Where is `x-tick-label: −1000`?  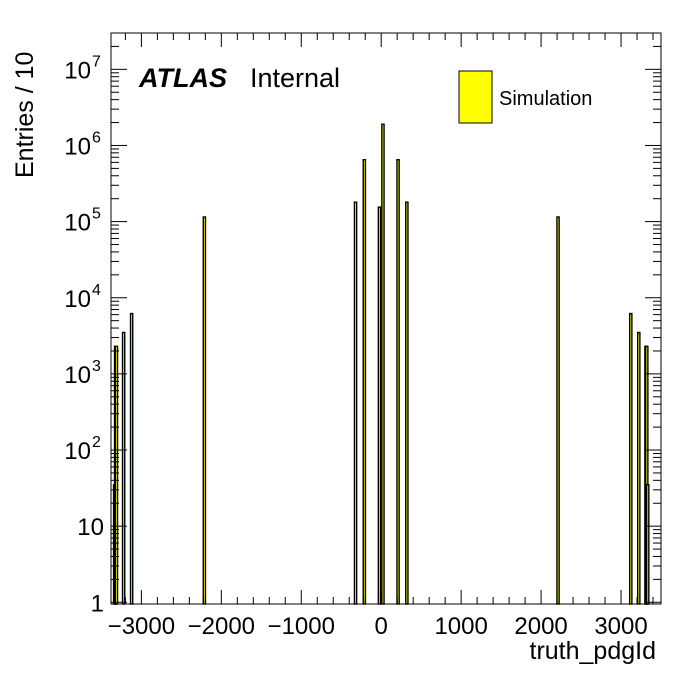 x-tick-label: −1000 is located at coordinates (301, 626).